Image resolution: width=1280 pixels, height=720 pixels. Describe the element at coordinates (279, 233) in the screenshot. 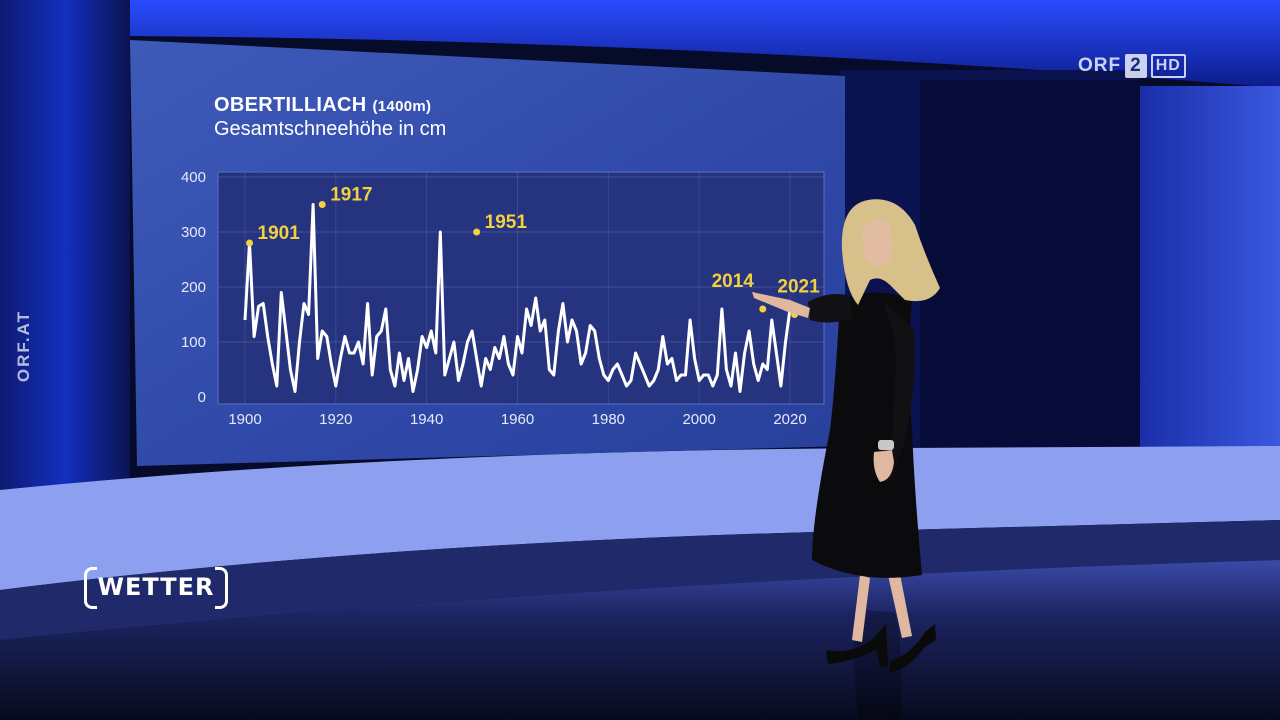

I see `annotation-label: 1901` at that location.